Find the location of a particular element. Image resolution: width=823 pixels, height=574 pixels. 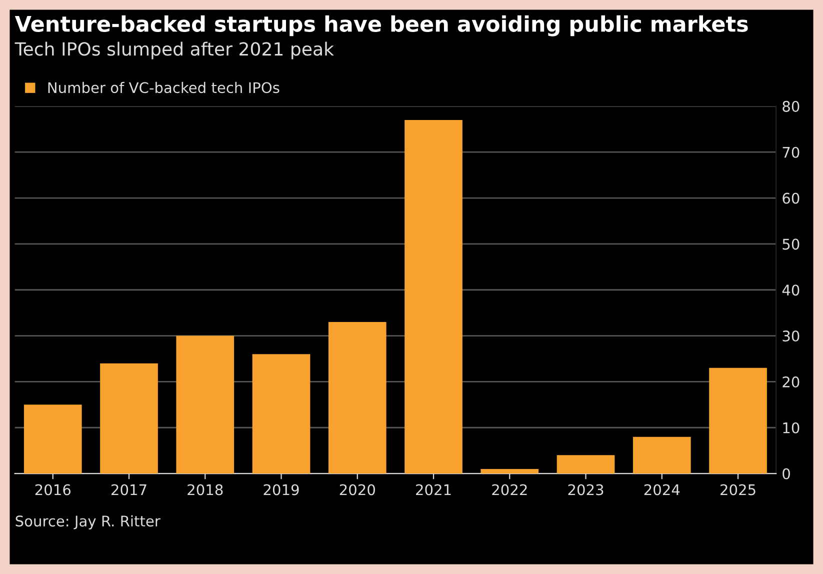

y-tick-label: 20 is located at coordinates (791, 382).